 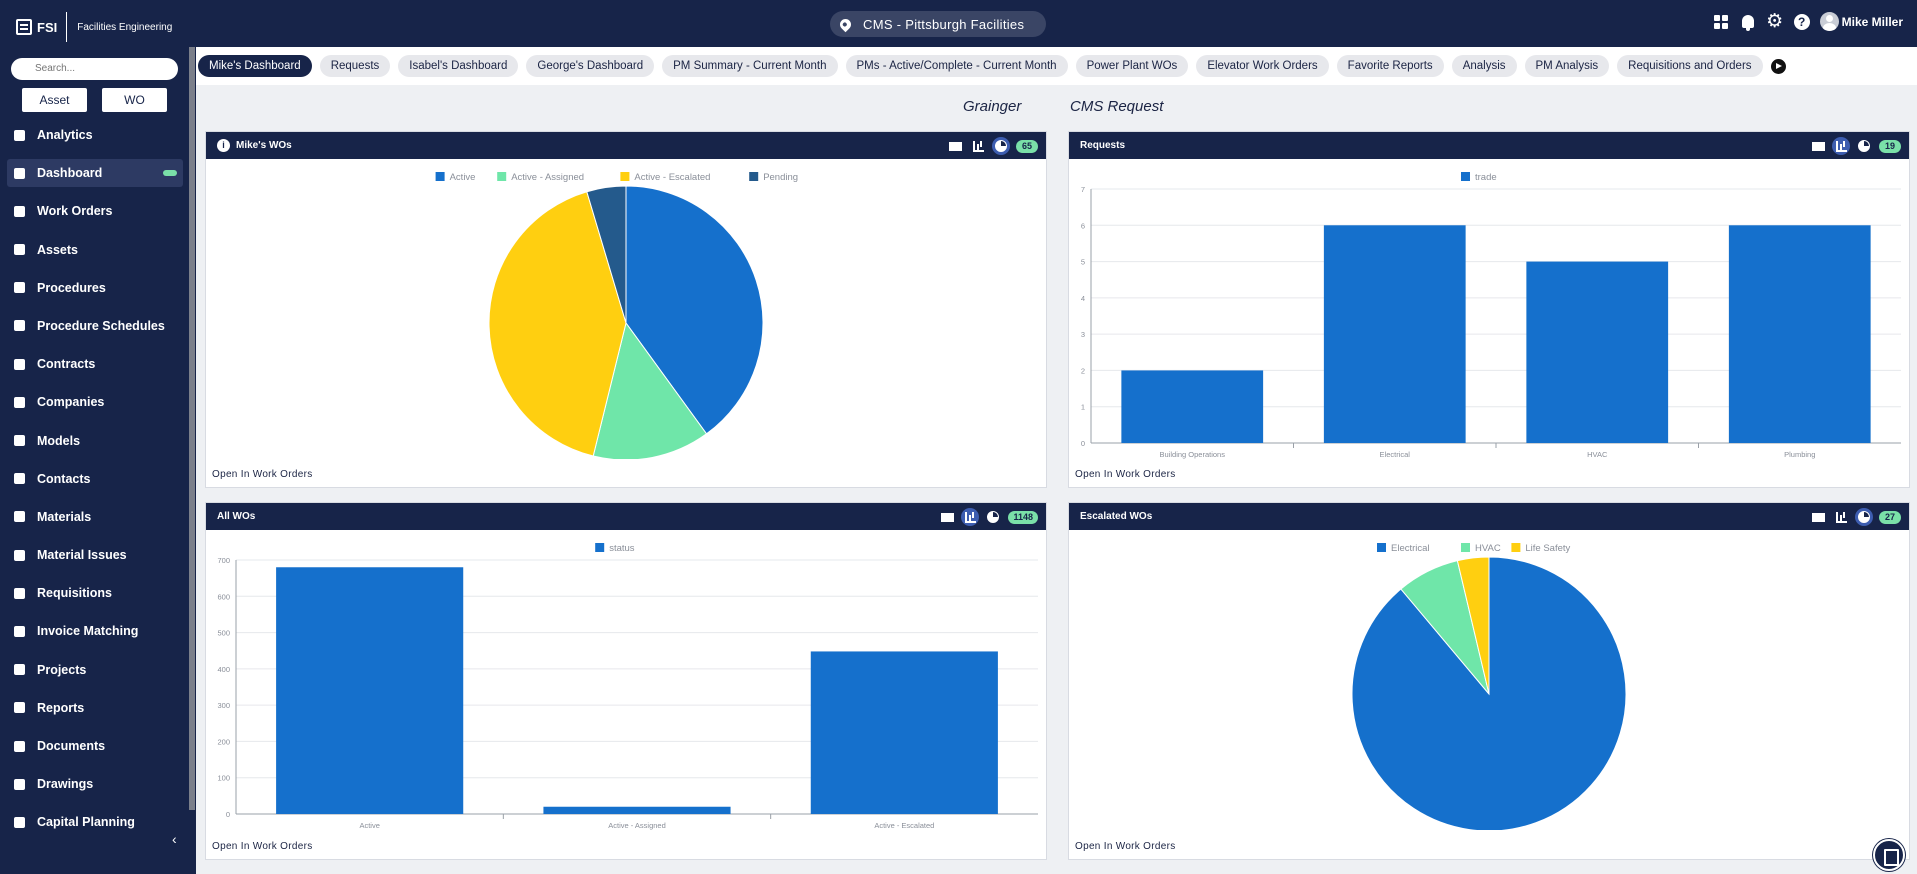 What do you see at coordinates (1484, 66) in the screenshot?
I see `tab-analysis: Analysis` at bounding box center [1484, 66].